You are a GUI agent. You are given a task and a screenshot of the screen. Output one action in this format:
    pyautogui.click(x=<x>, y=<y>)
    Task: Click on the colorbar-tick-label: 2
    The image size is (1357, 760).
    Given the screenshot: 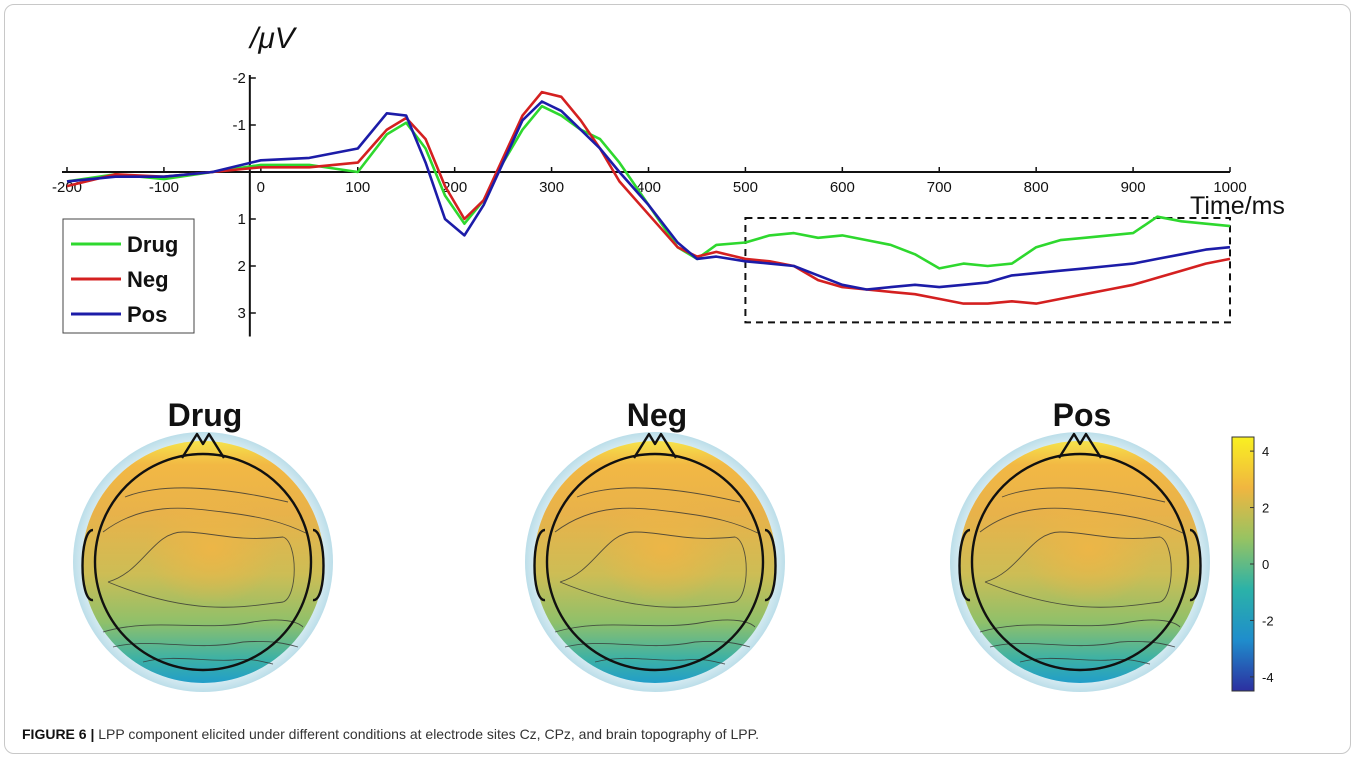 What is the action you would take?
    pyautogui.click(x=1265, y=508)
    